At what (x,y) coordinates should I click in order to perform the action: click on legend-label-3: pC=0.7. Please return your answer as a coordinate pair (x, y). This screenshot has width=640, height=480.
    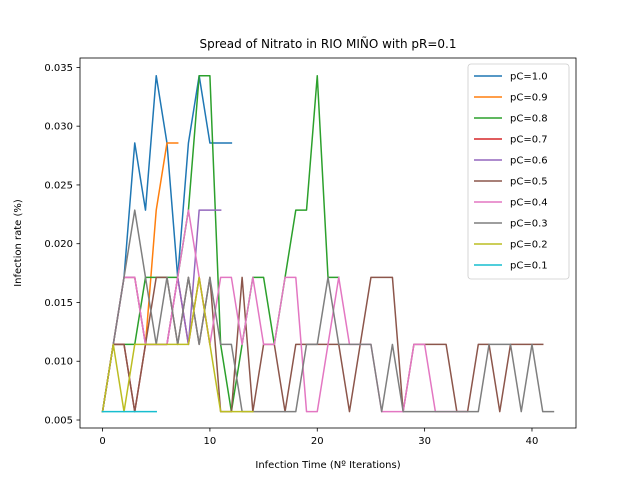
    Looking at the image, I should click on (529, 140).